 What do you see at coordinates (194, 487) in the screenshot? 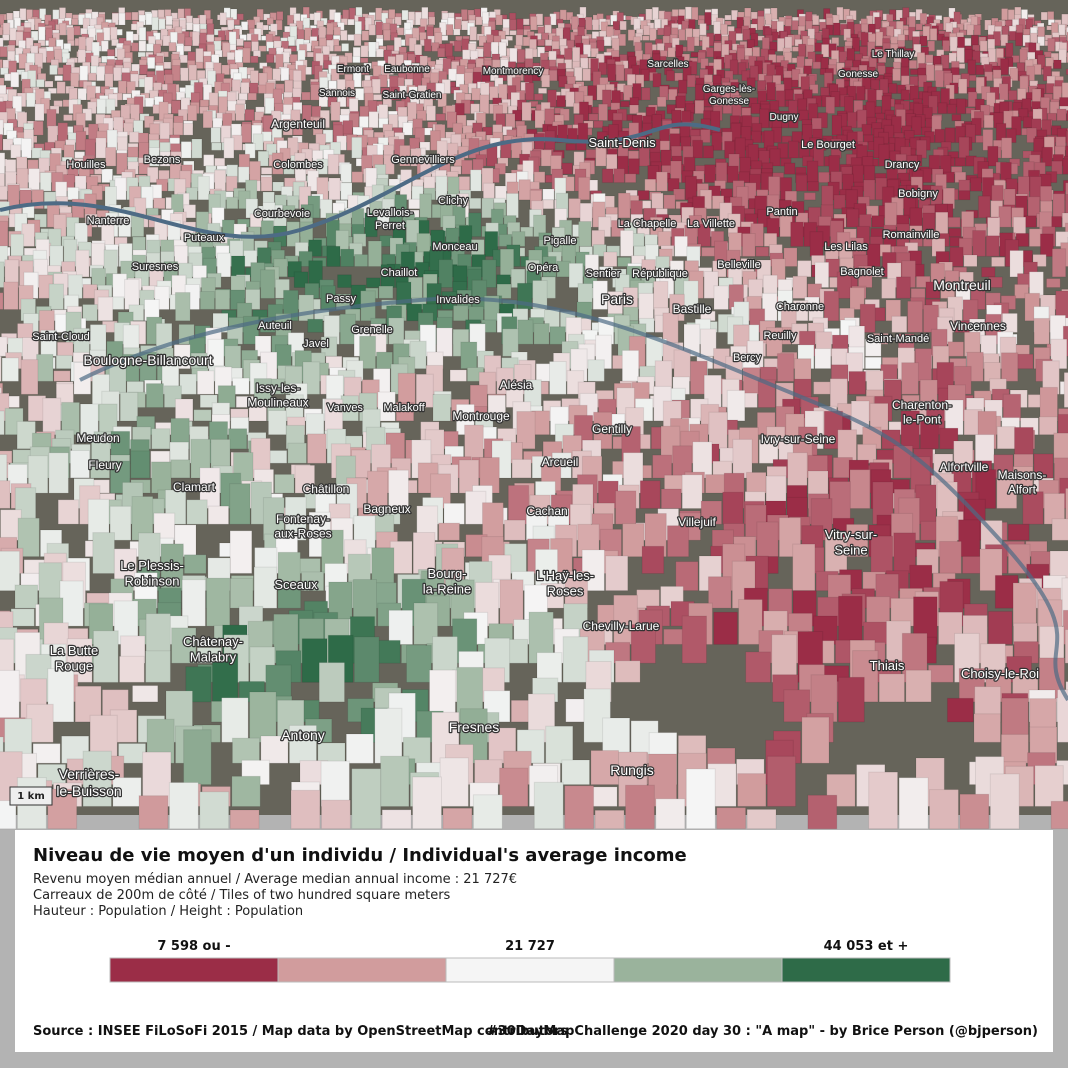
I see `place-label: Clamart` at bounding box center [194, 487].